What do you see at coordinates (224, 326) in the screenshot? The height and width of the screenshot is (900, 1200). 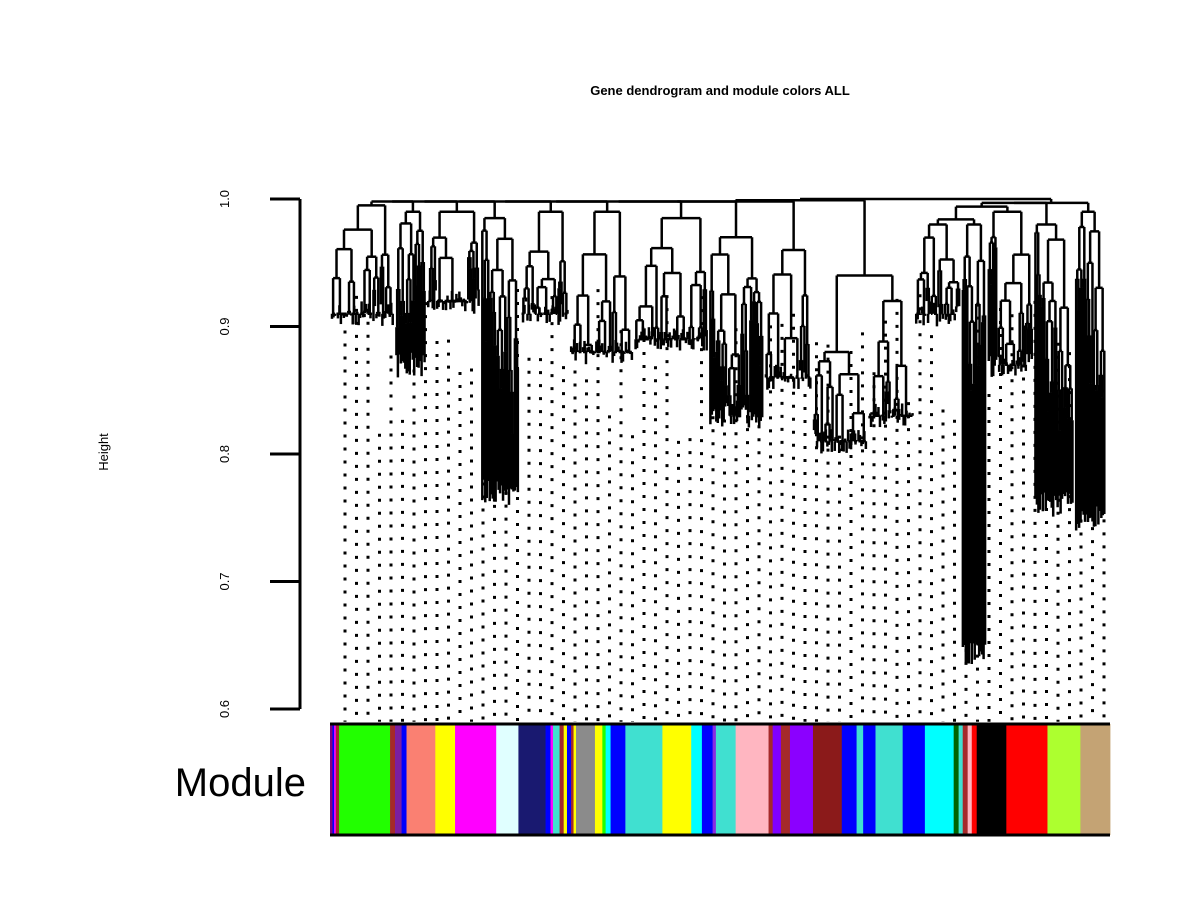 I see `y-tick-label: 0.9` at bounding box center [224, 326].